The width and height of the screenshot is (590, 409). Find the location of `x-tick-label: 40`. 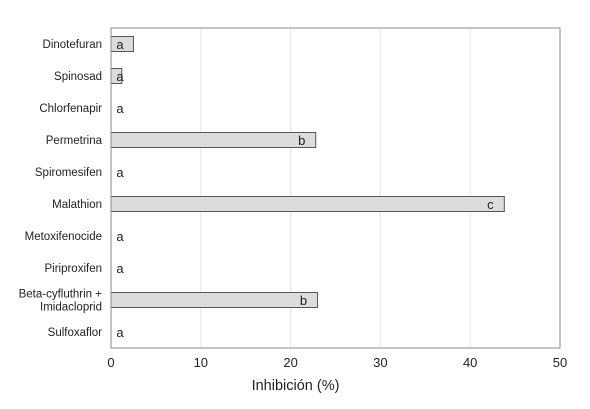

x-tick-label: 40 is located at coordinates (470, 362).